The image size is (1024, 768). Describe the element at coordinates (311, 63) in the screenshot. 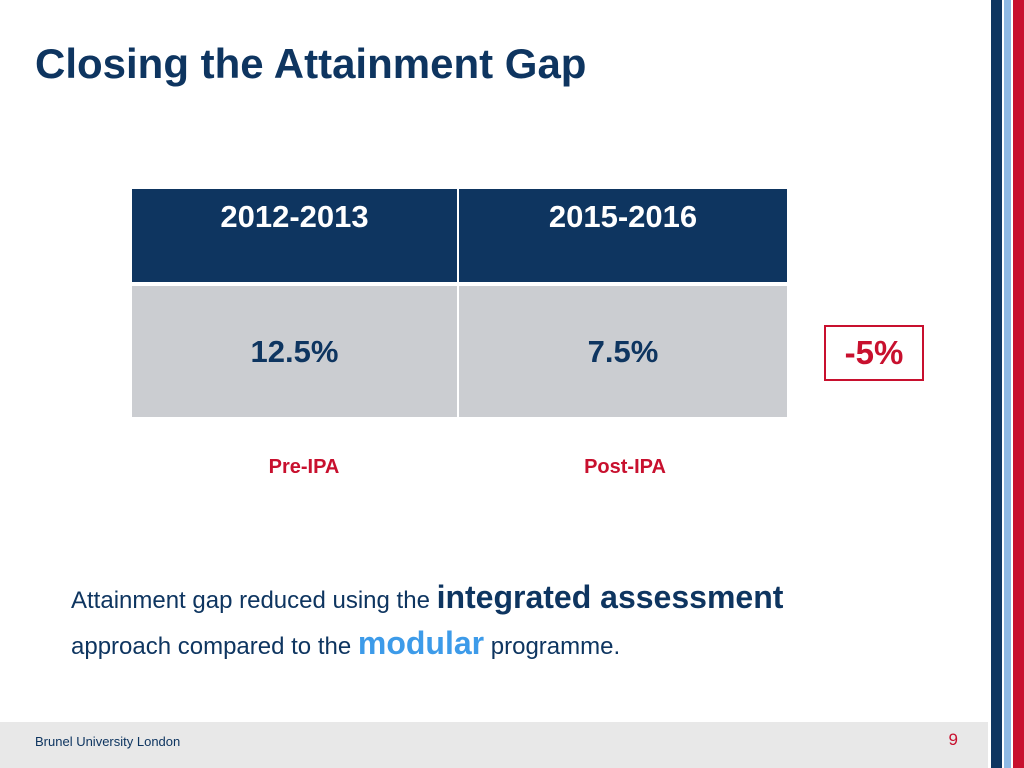

I see `slide-title: Closing the Attainment Gap` at that location.